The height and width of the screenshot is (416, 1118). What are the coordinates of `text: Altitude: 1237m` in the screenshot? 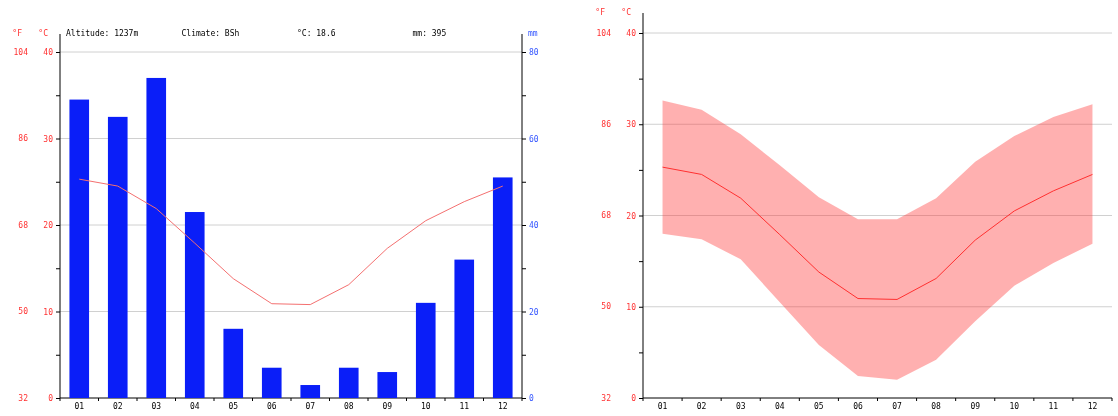 It's located at (102, 33).